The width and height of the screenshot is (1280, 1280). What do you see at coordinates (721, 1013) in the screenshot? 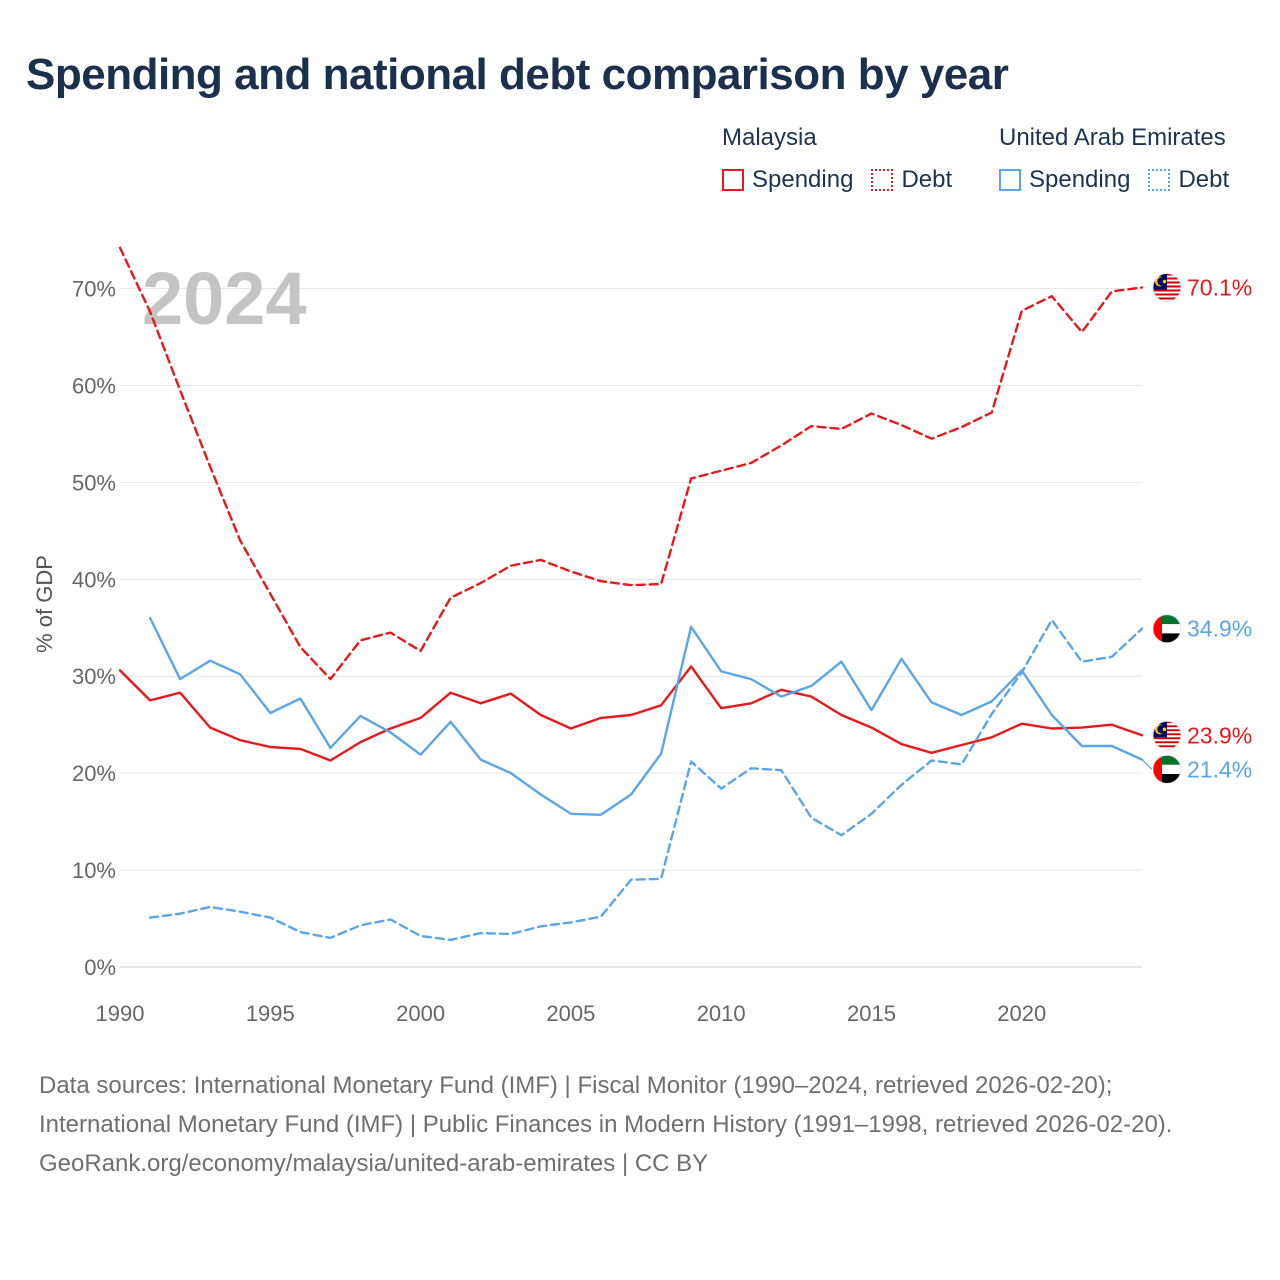
I see `x-tick-label: 2010` at bounding box center [721, 1013].